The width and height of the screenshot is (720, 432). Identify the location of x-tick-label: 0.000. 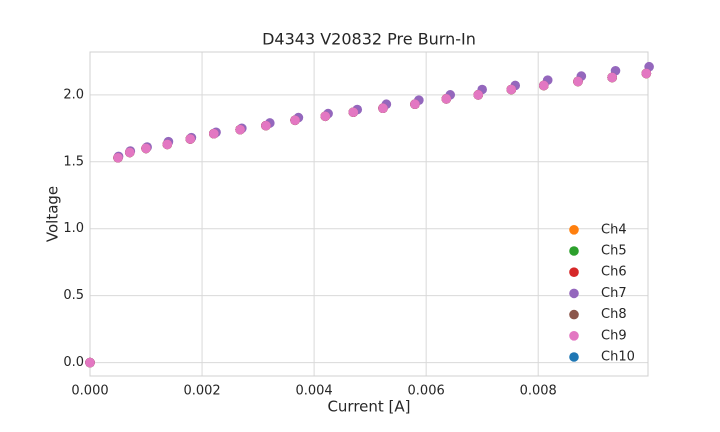
(89, 391).